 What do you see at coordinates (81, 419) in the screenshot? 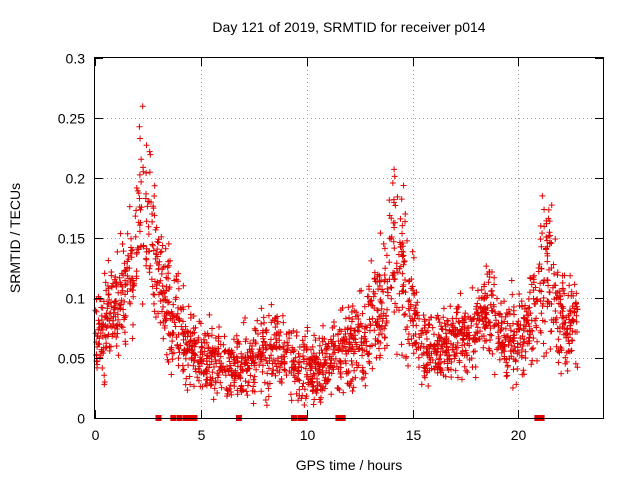
I see `y-tick-label: 0` at bounding box center [81, 419].